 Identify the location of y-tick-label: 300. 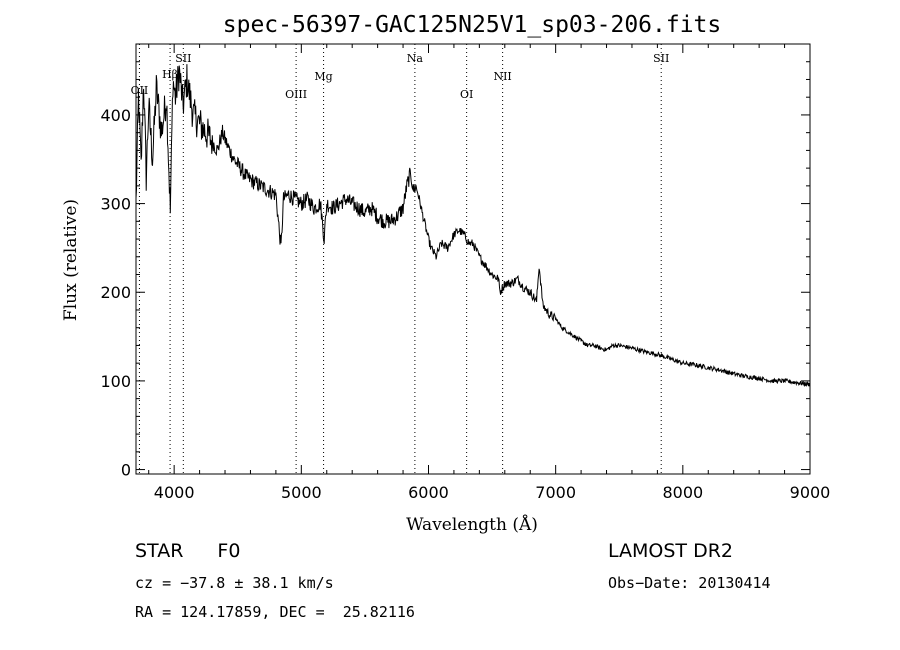
(115, 204).